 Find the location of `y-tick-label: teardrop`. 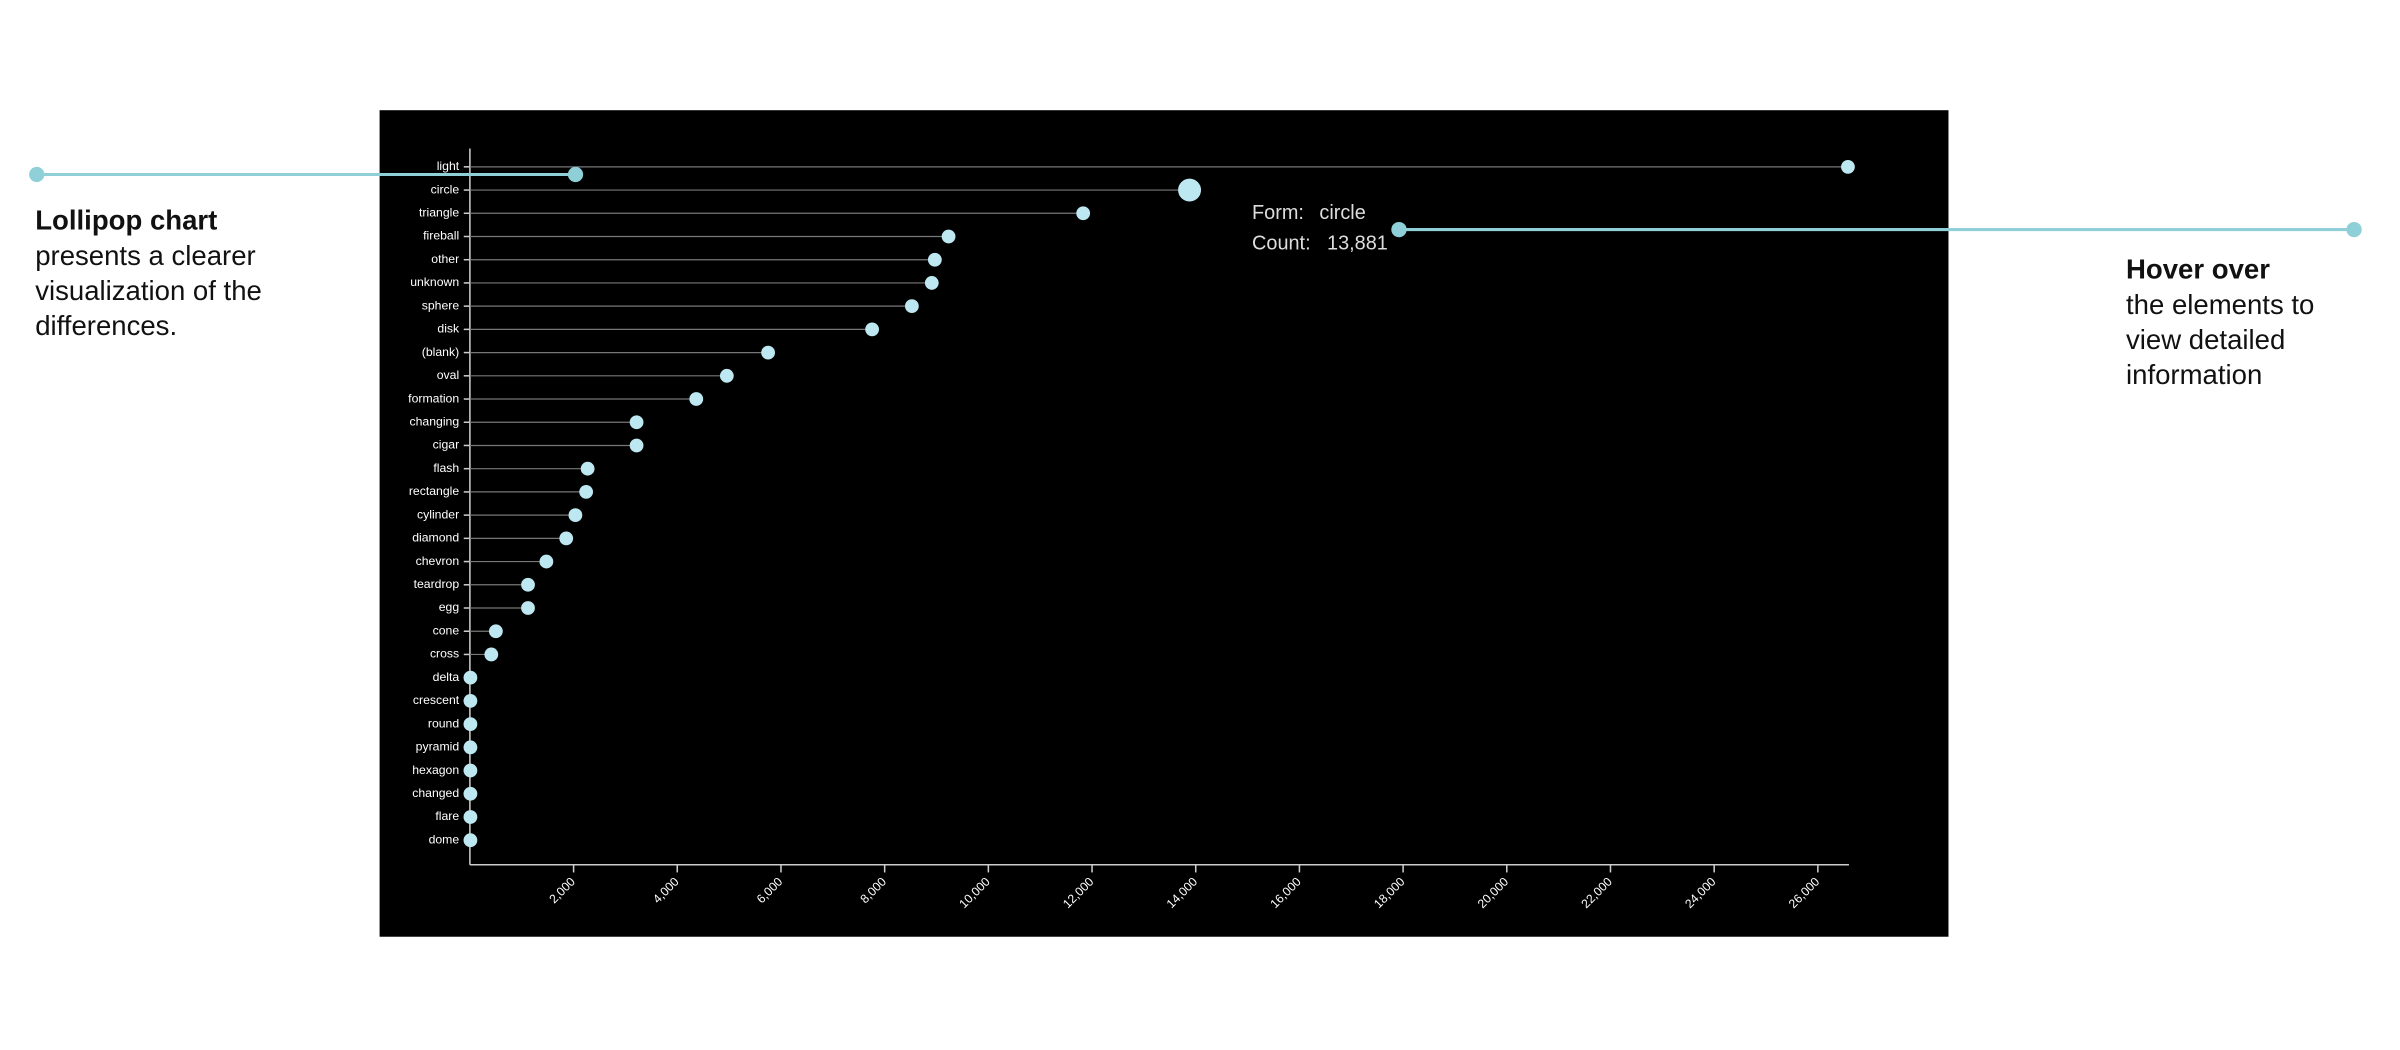

y-tick-label: teardrop is located at coordinates (437, 584).